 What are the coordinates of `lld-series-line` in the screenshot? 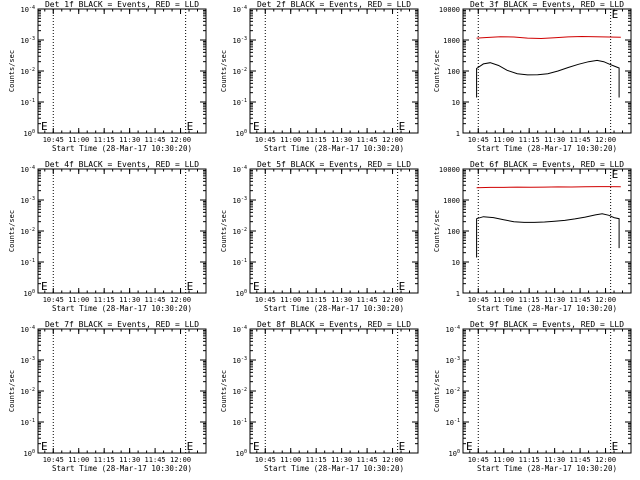 It's located at (548, 187).